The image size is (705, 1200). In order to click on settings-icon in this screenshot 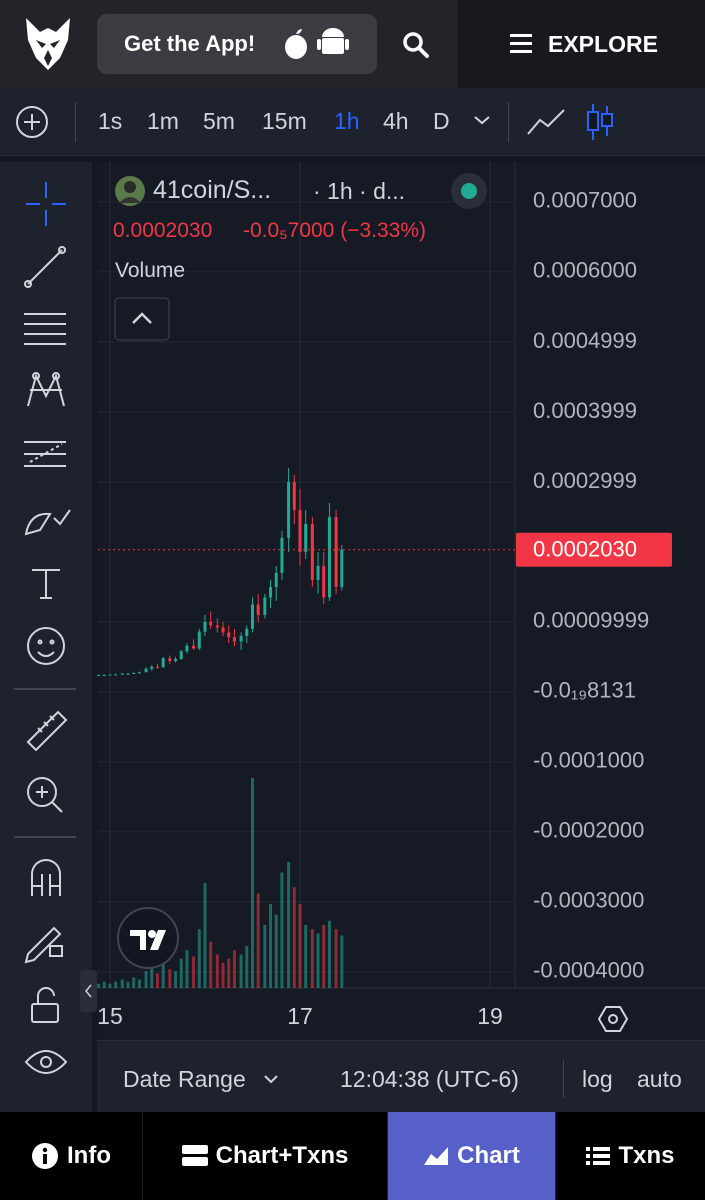, I will do `click(613, 1019)`.